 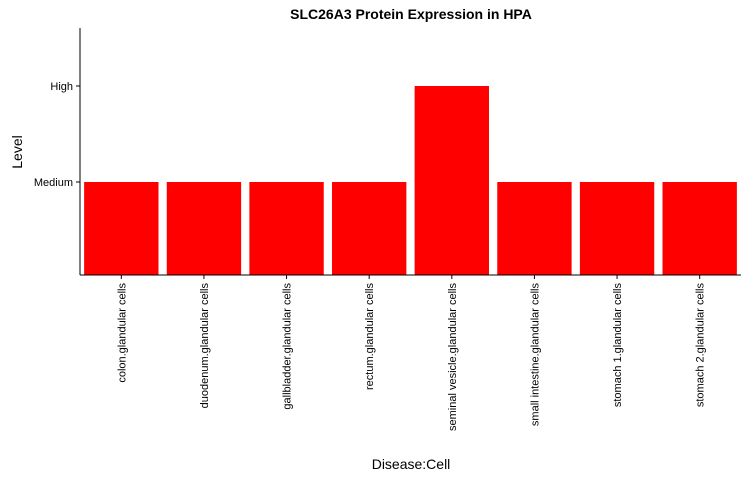 What do you see at coordinates (411, 14) in the screenshot?
I see `chart-title: SLC26A3 Protein Expression in HPA` at bounding box center [411, 14].